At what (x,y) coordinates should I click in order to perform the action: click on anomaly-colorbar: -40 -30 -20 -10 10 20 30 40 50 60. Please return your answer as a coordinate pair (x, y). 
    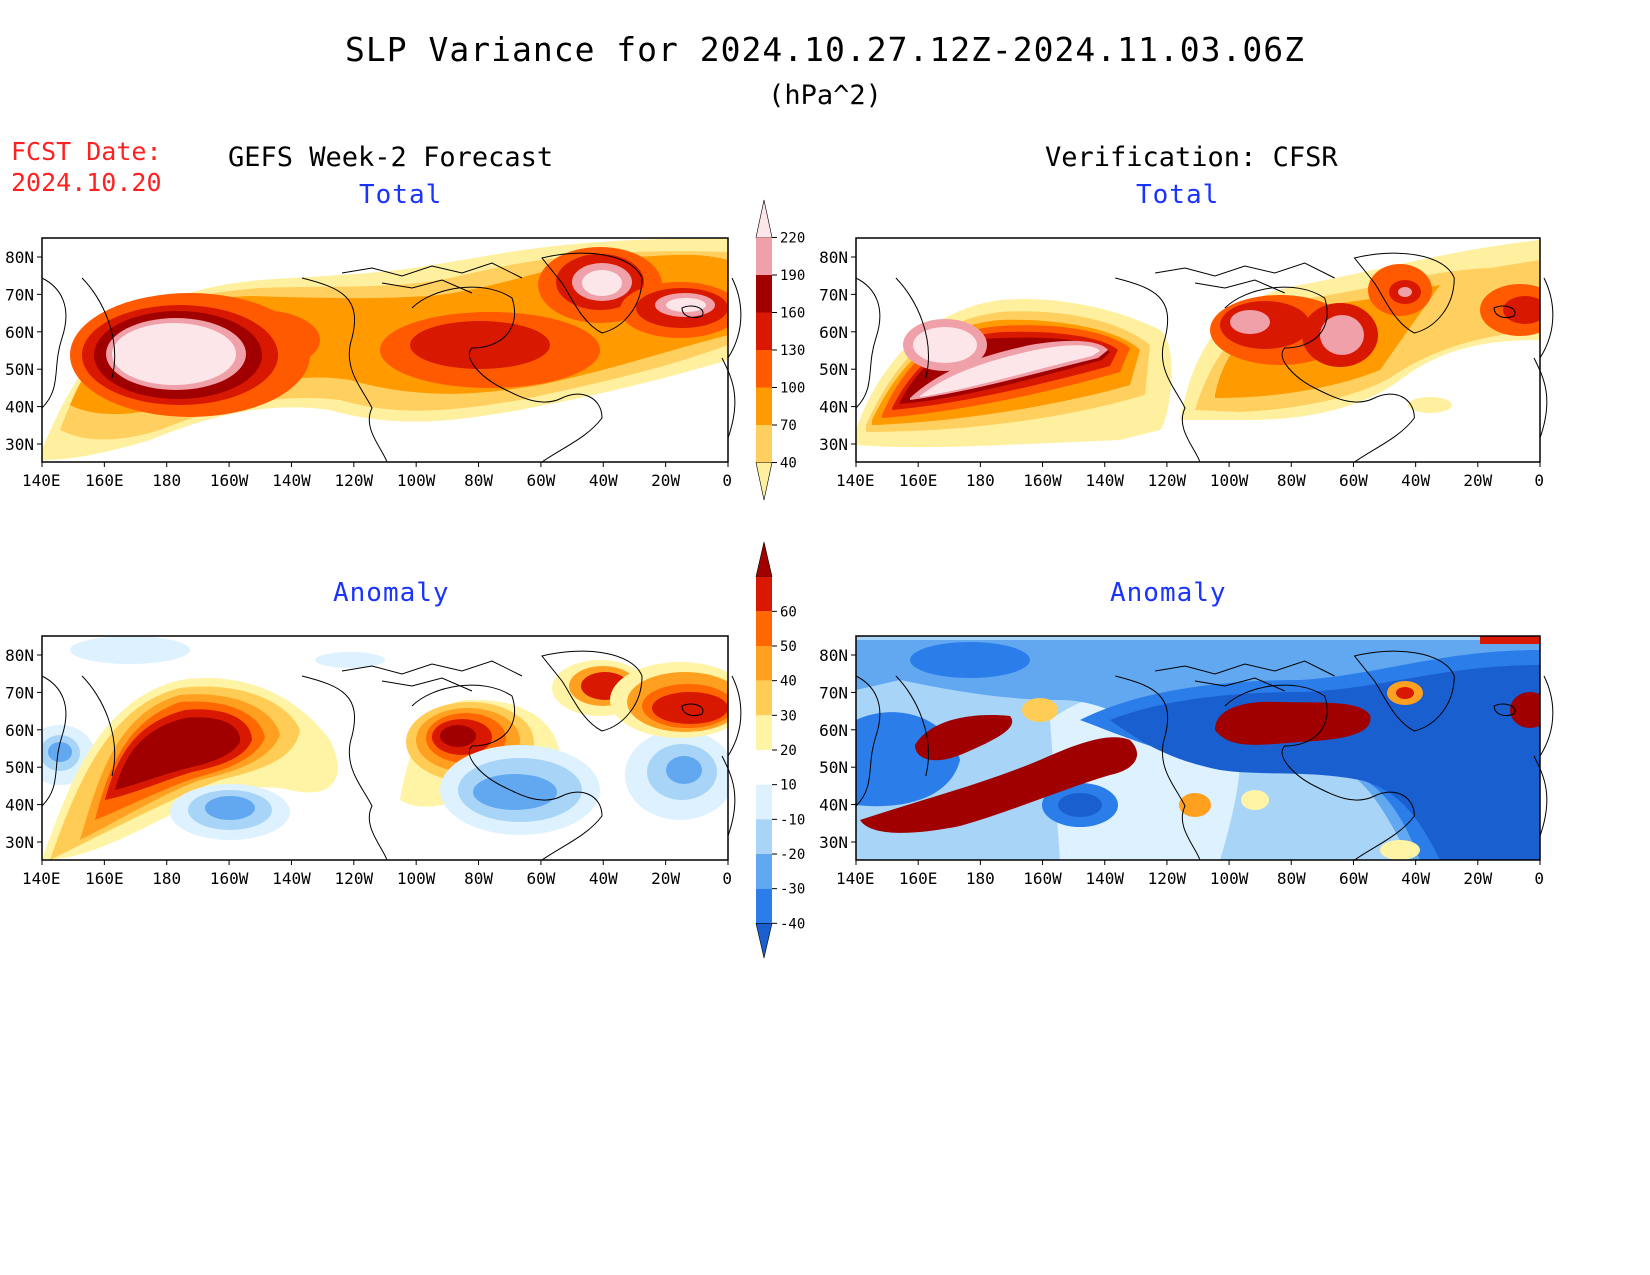
    Looking at the image, I should click on (780, 750).